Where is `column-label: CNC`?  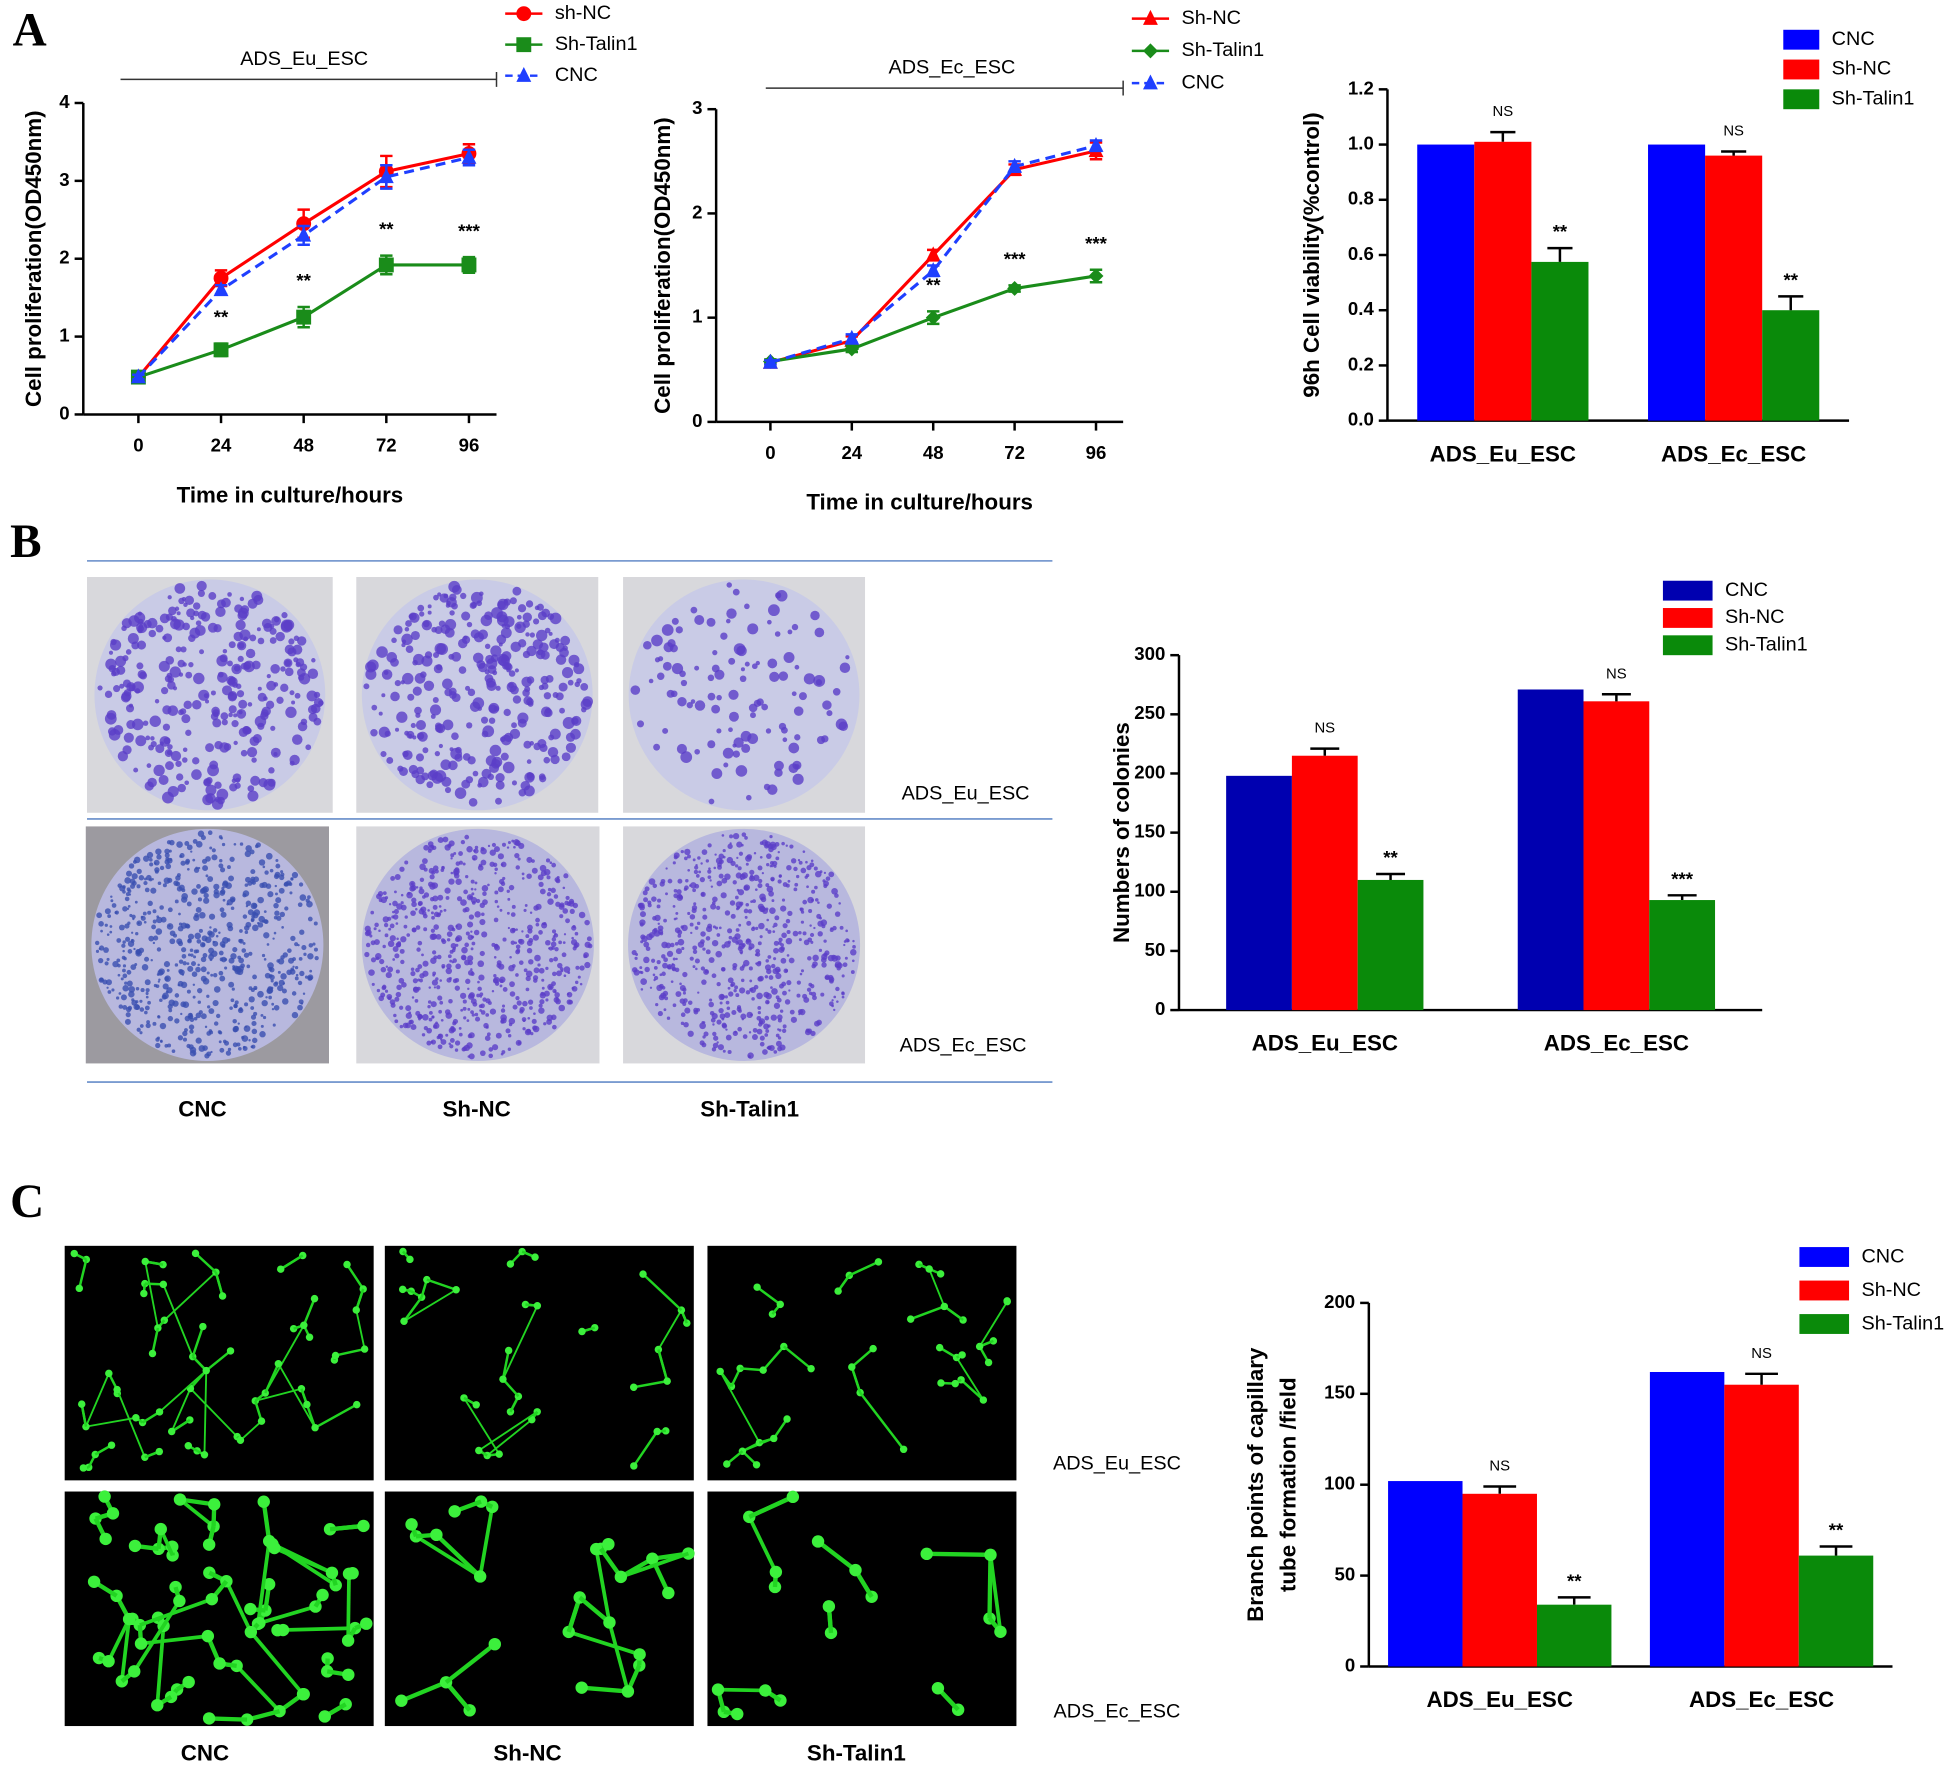 column-label: CNC is located at coordinates (202, 1108).